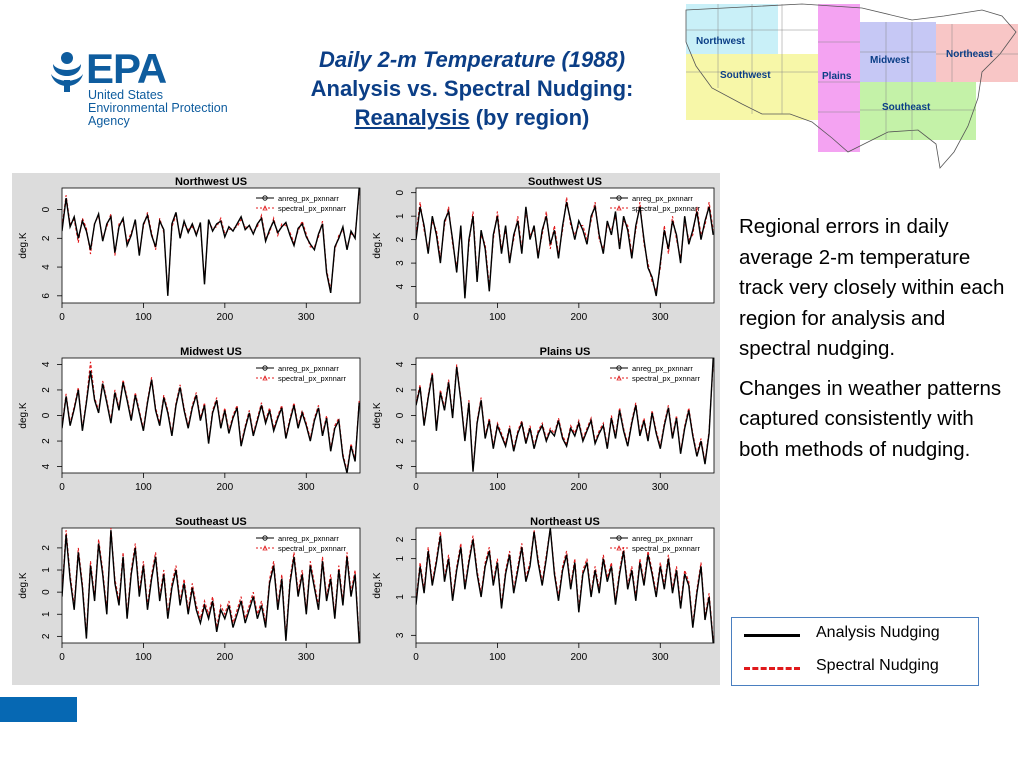 Image resolution: width=1024 pixels, height=768 pixels. I want to click on y-tick-label: 6, so click(46, 296).